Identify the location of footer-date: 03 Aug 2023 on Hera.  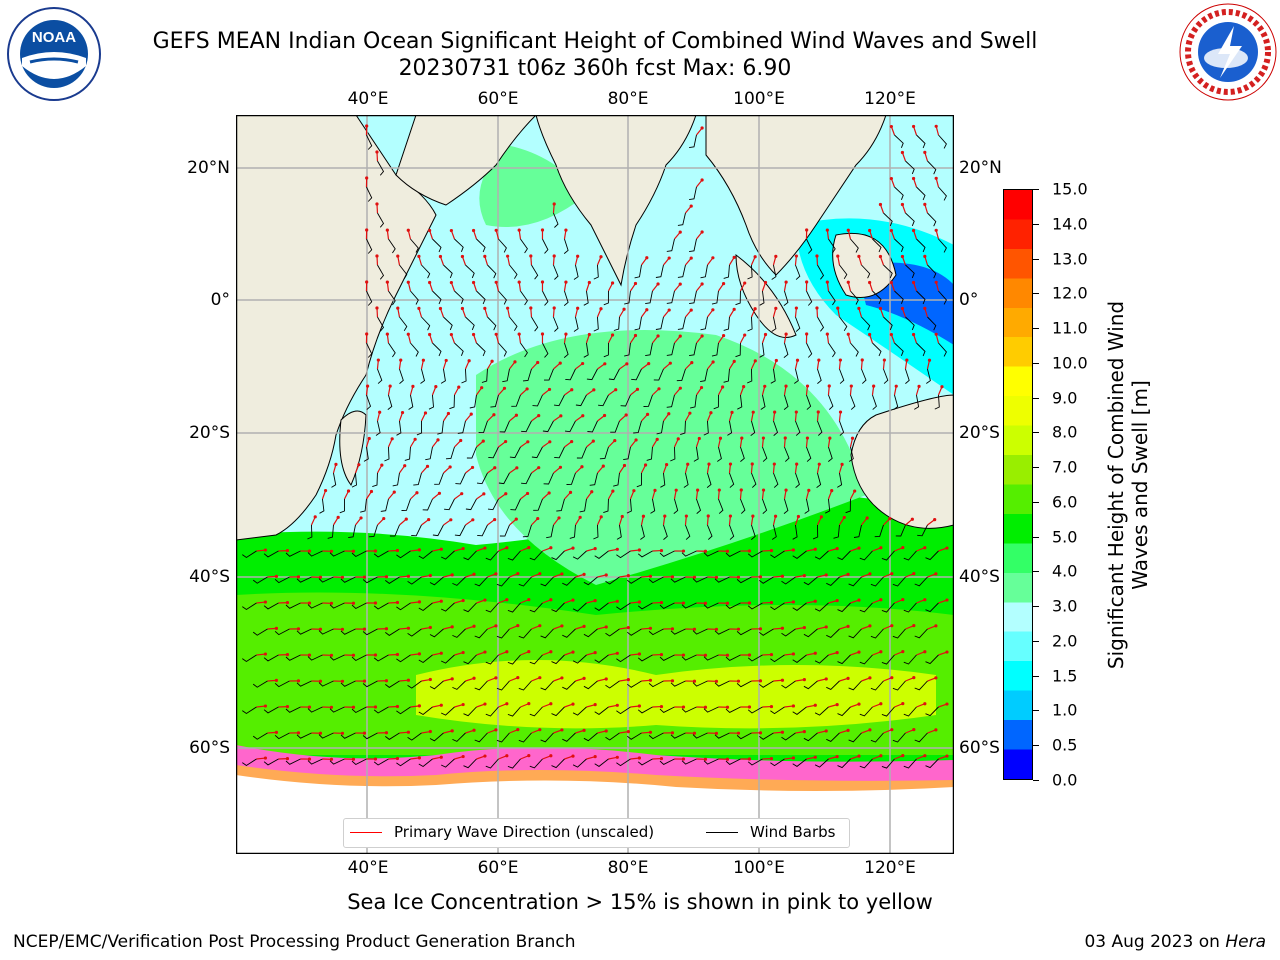
(1175, 942).